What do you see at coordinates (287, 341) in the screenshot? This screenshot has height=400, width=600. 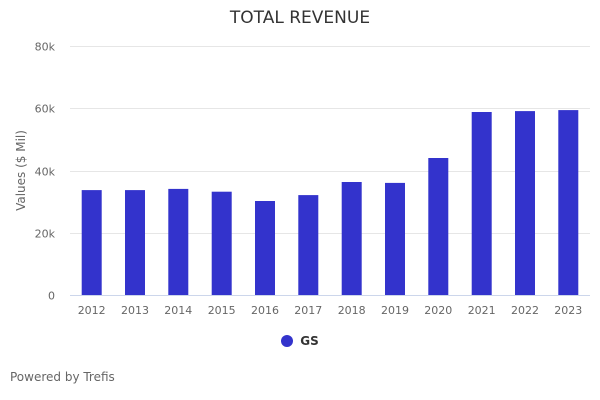 I see `legend-marker-gs` at bounding box center [287, 341].